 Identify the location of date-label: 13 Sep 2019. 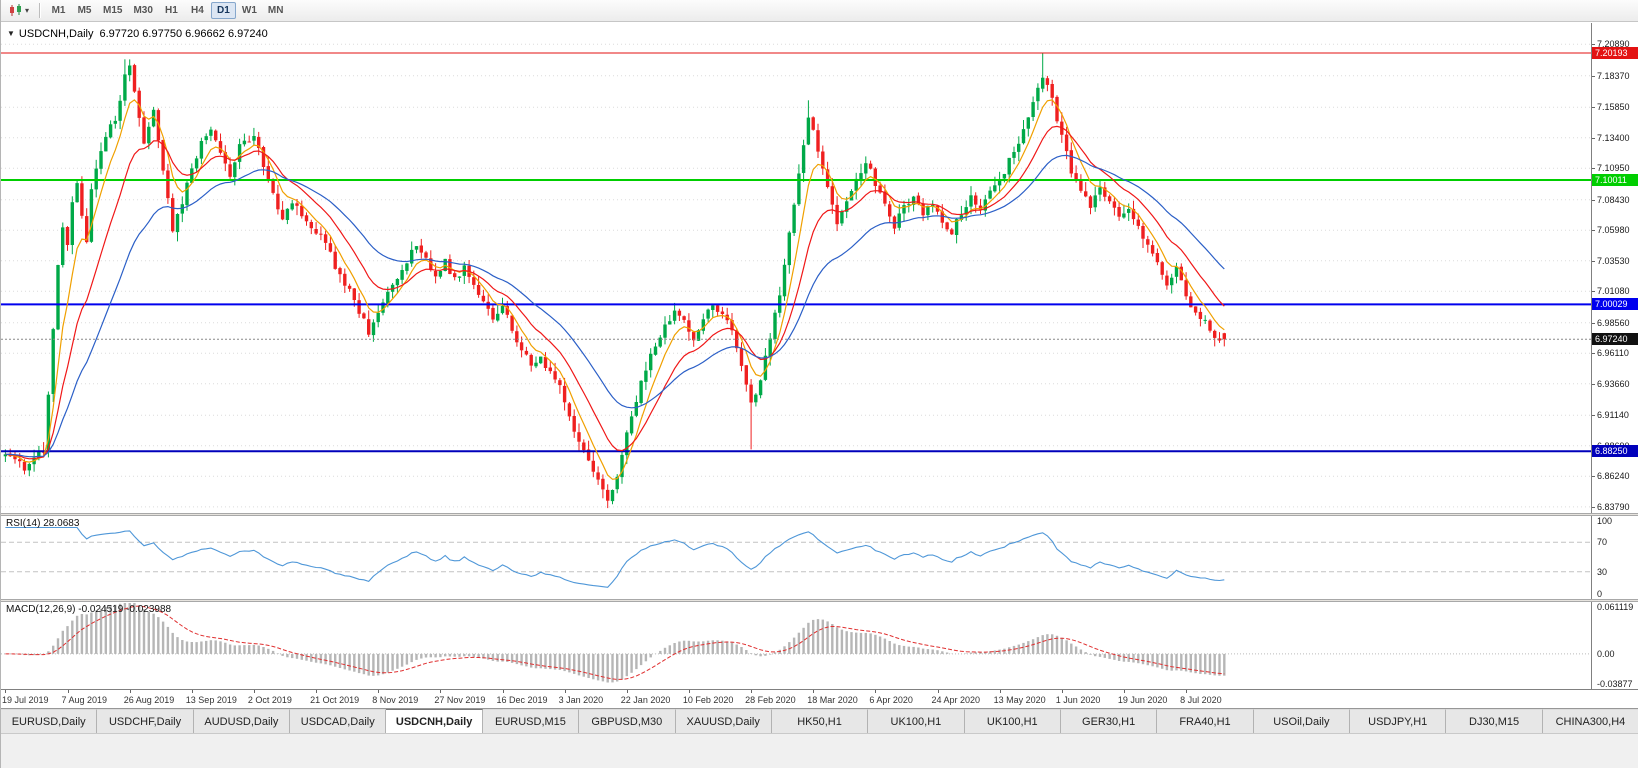
(211, 700).